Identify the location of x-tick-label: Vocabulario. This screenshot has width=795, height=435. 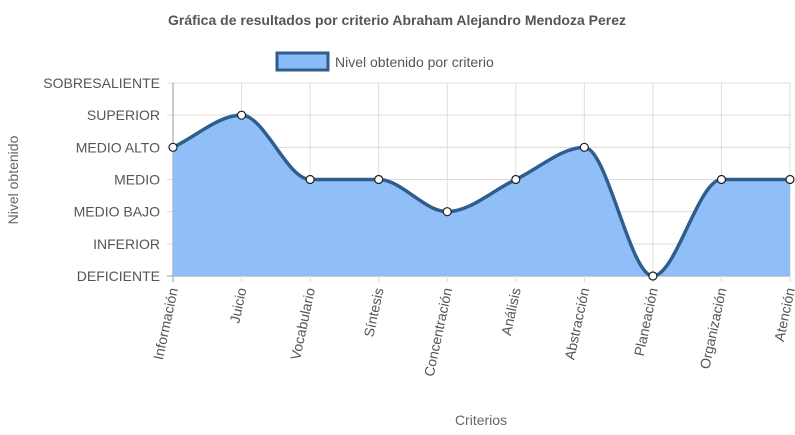
(302, 323).